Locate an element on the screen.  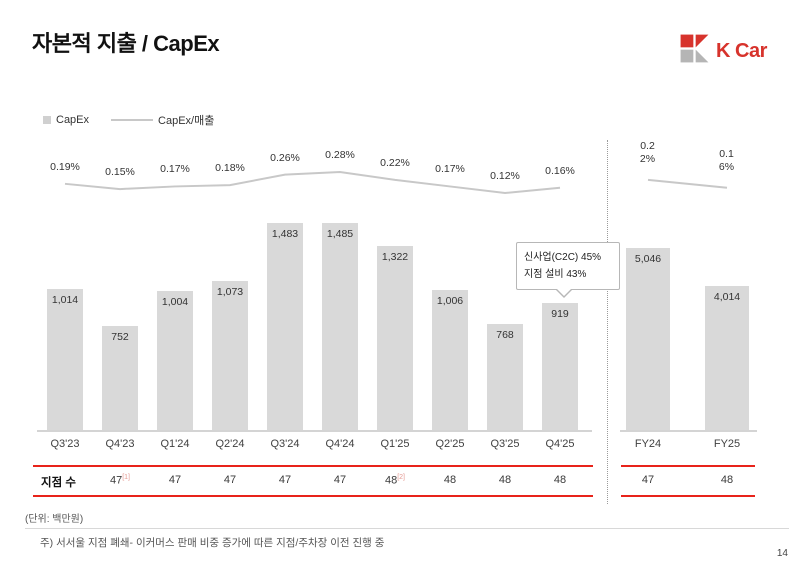
x-axis-tick-label: FY25 is located at coordinates (727, 444).